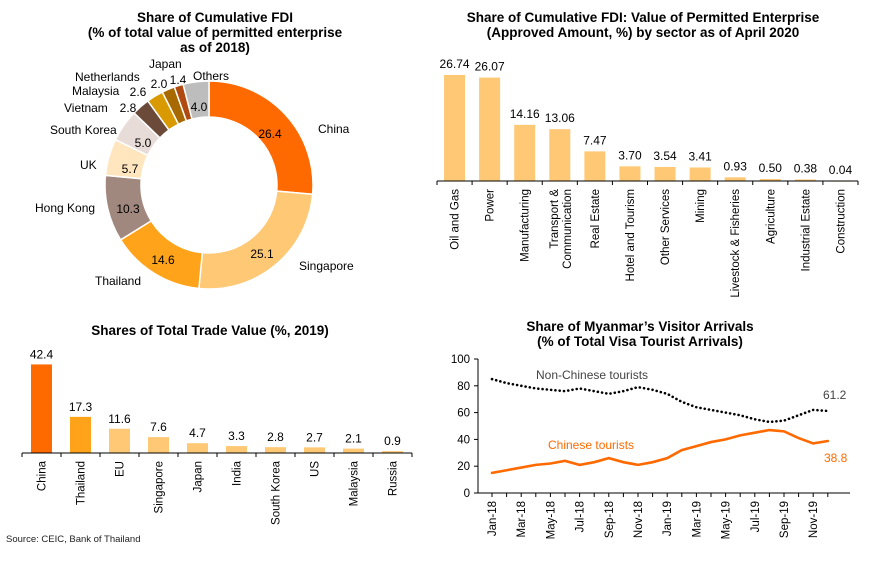  I want to click on visitor-y-tick-label: 80, so click(463, 387).